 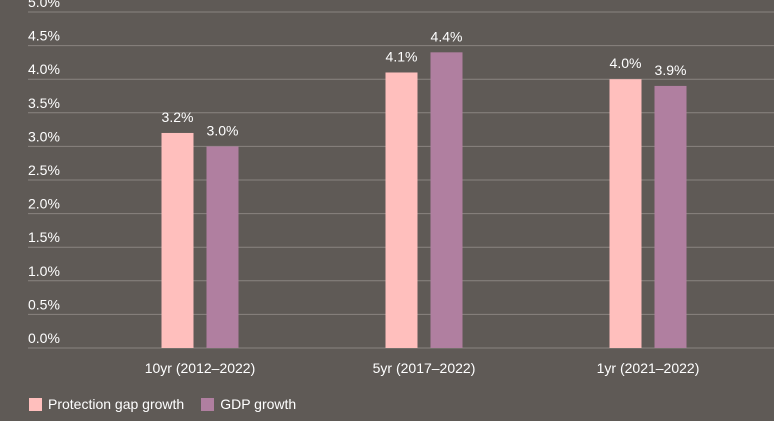 I want to click on data-label: 3.0%, so click(x=223, y=130).